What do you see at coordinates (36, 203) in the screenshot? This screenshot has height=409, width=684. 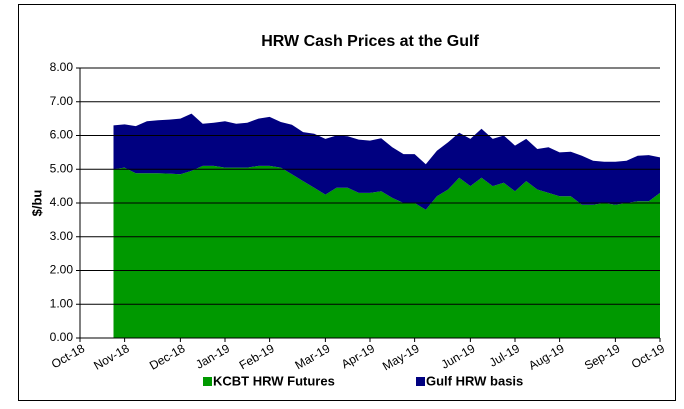 I see `y-axis-label: $/bu` at bounding box center [36, 203].